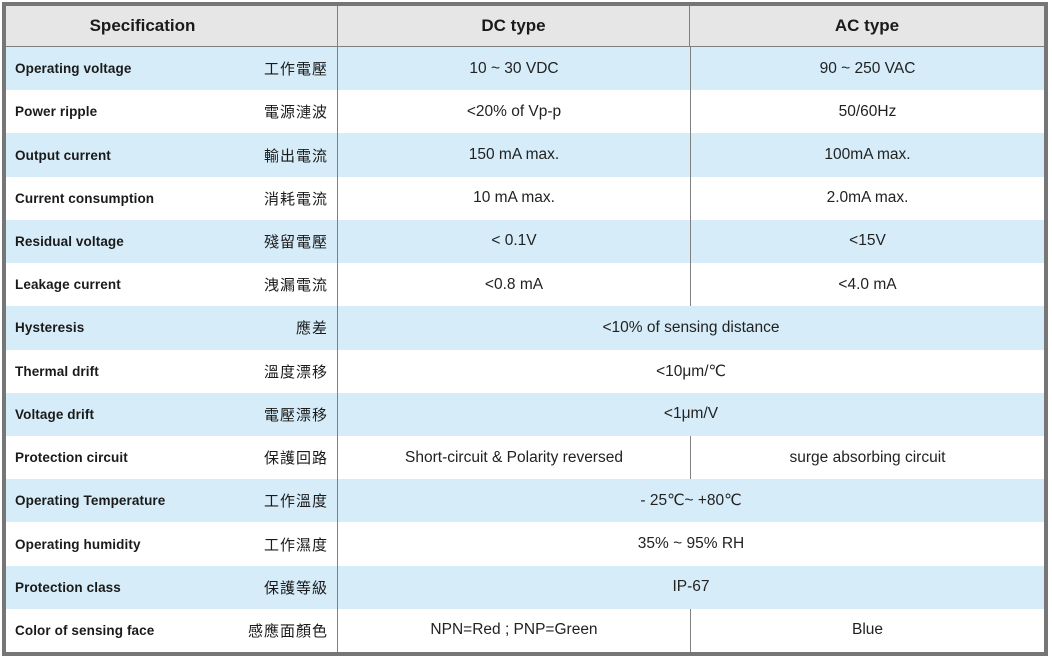  I want to click on spec-label-zh: 殘留電壓, so click(295, 242).